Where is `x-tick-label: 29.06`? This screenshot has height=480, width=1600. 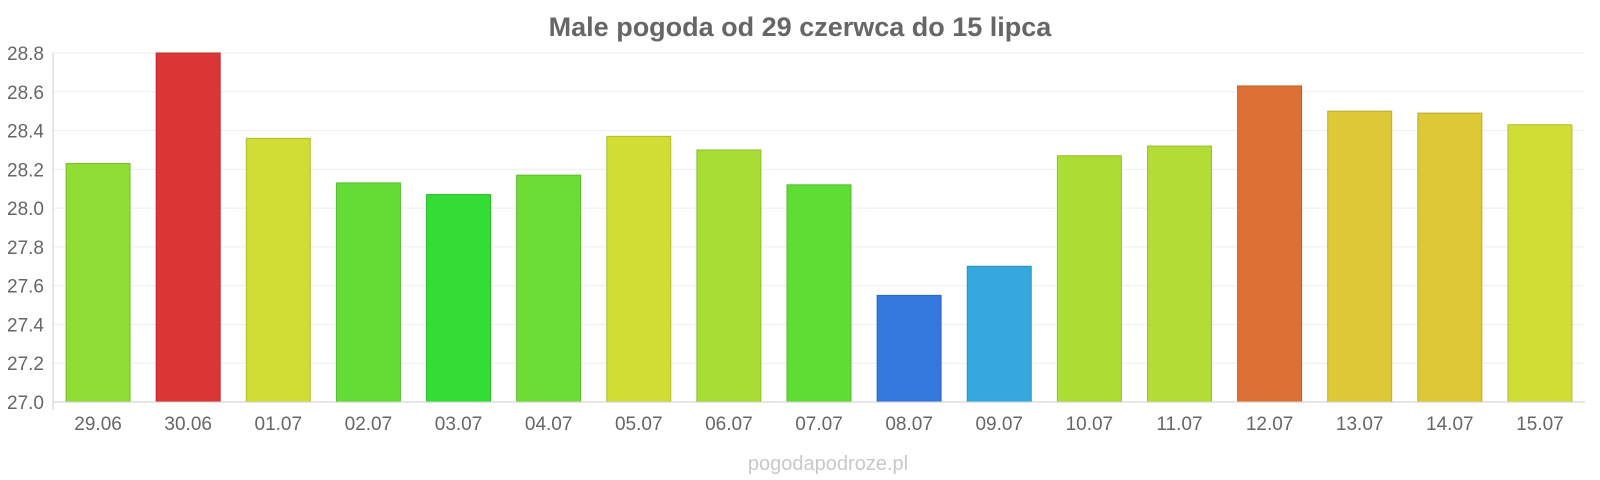
x-tick-label: 29.06 is located at coordinates (98, 424).